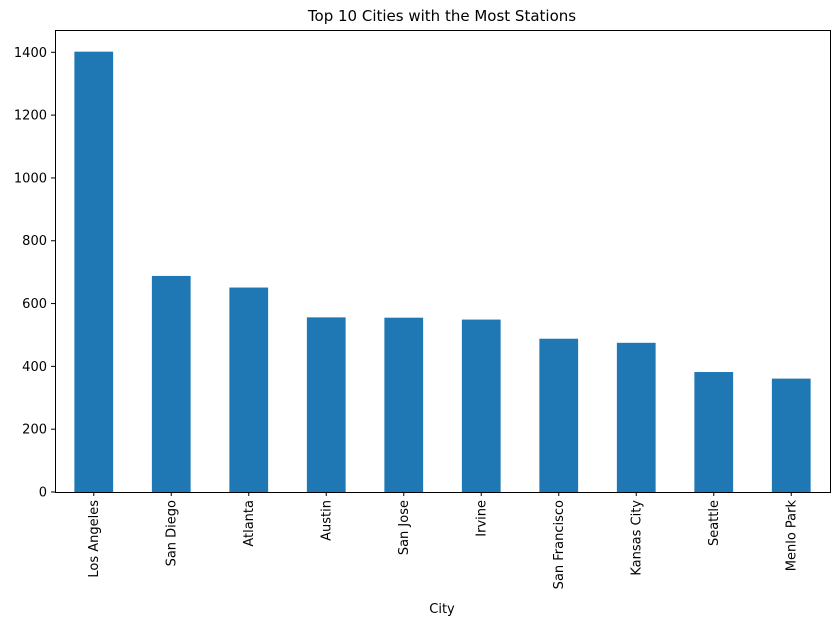 The height and width of the screenshot is (626, 840). Describe the element at coordinates (636, 538) in the screenshot. I see `x-tick-label: Kansas City` at that location.